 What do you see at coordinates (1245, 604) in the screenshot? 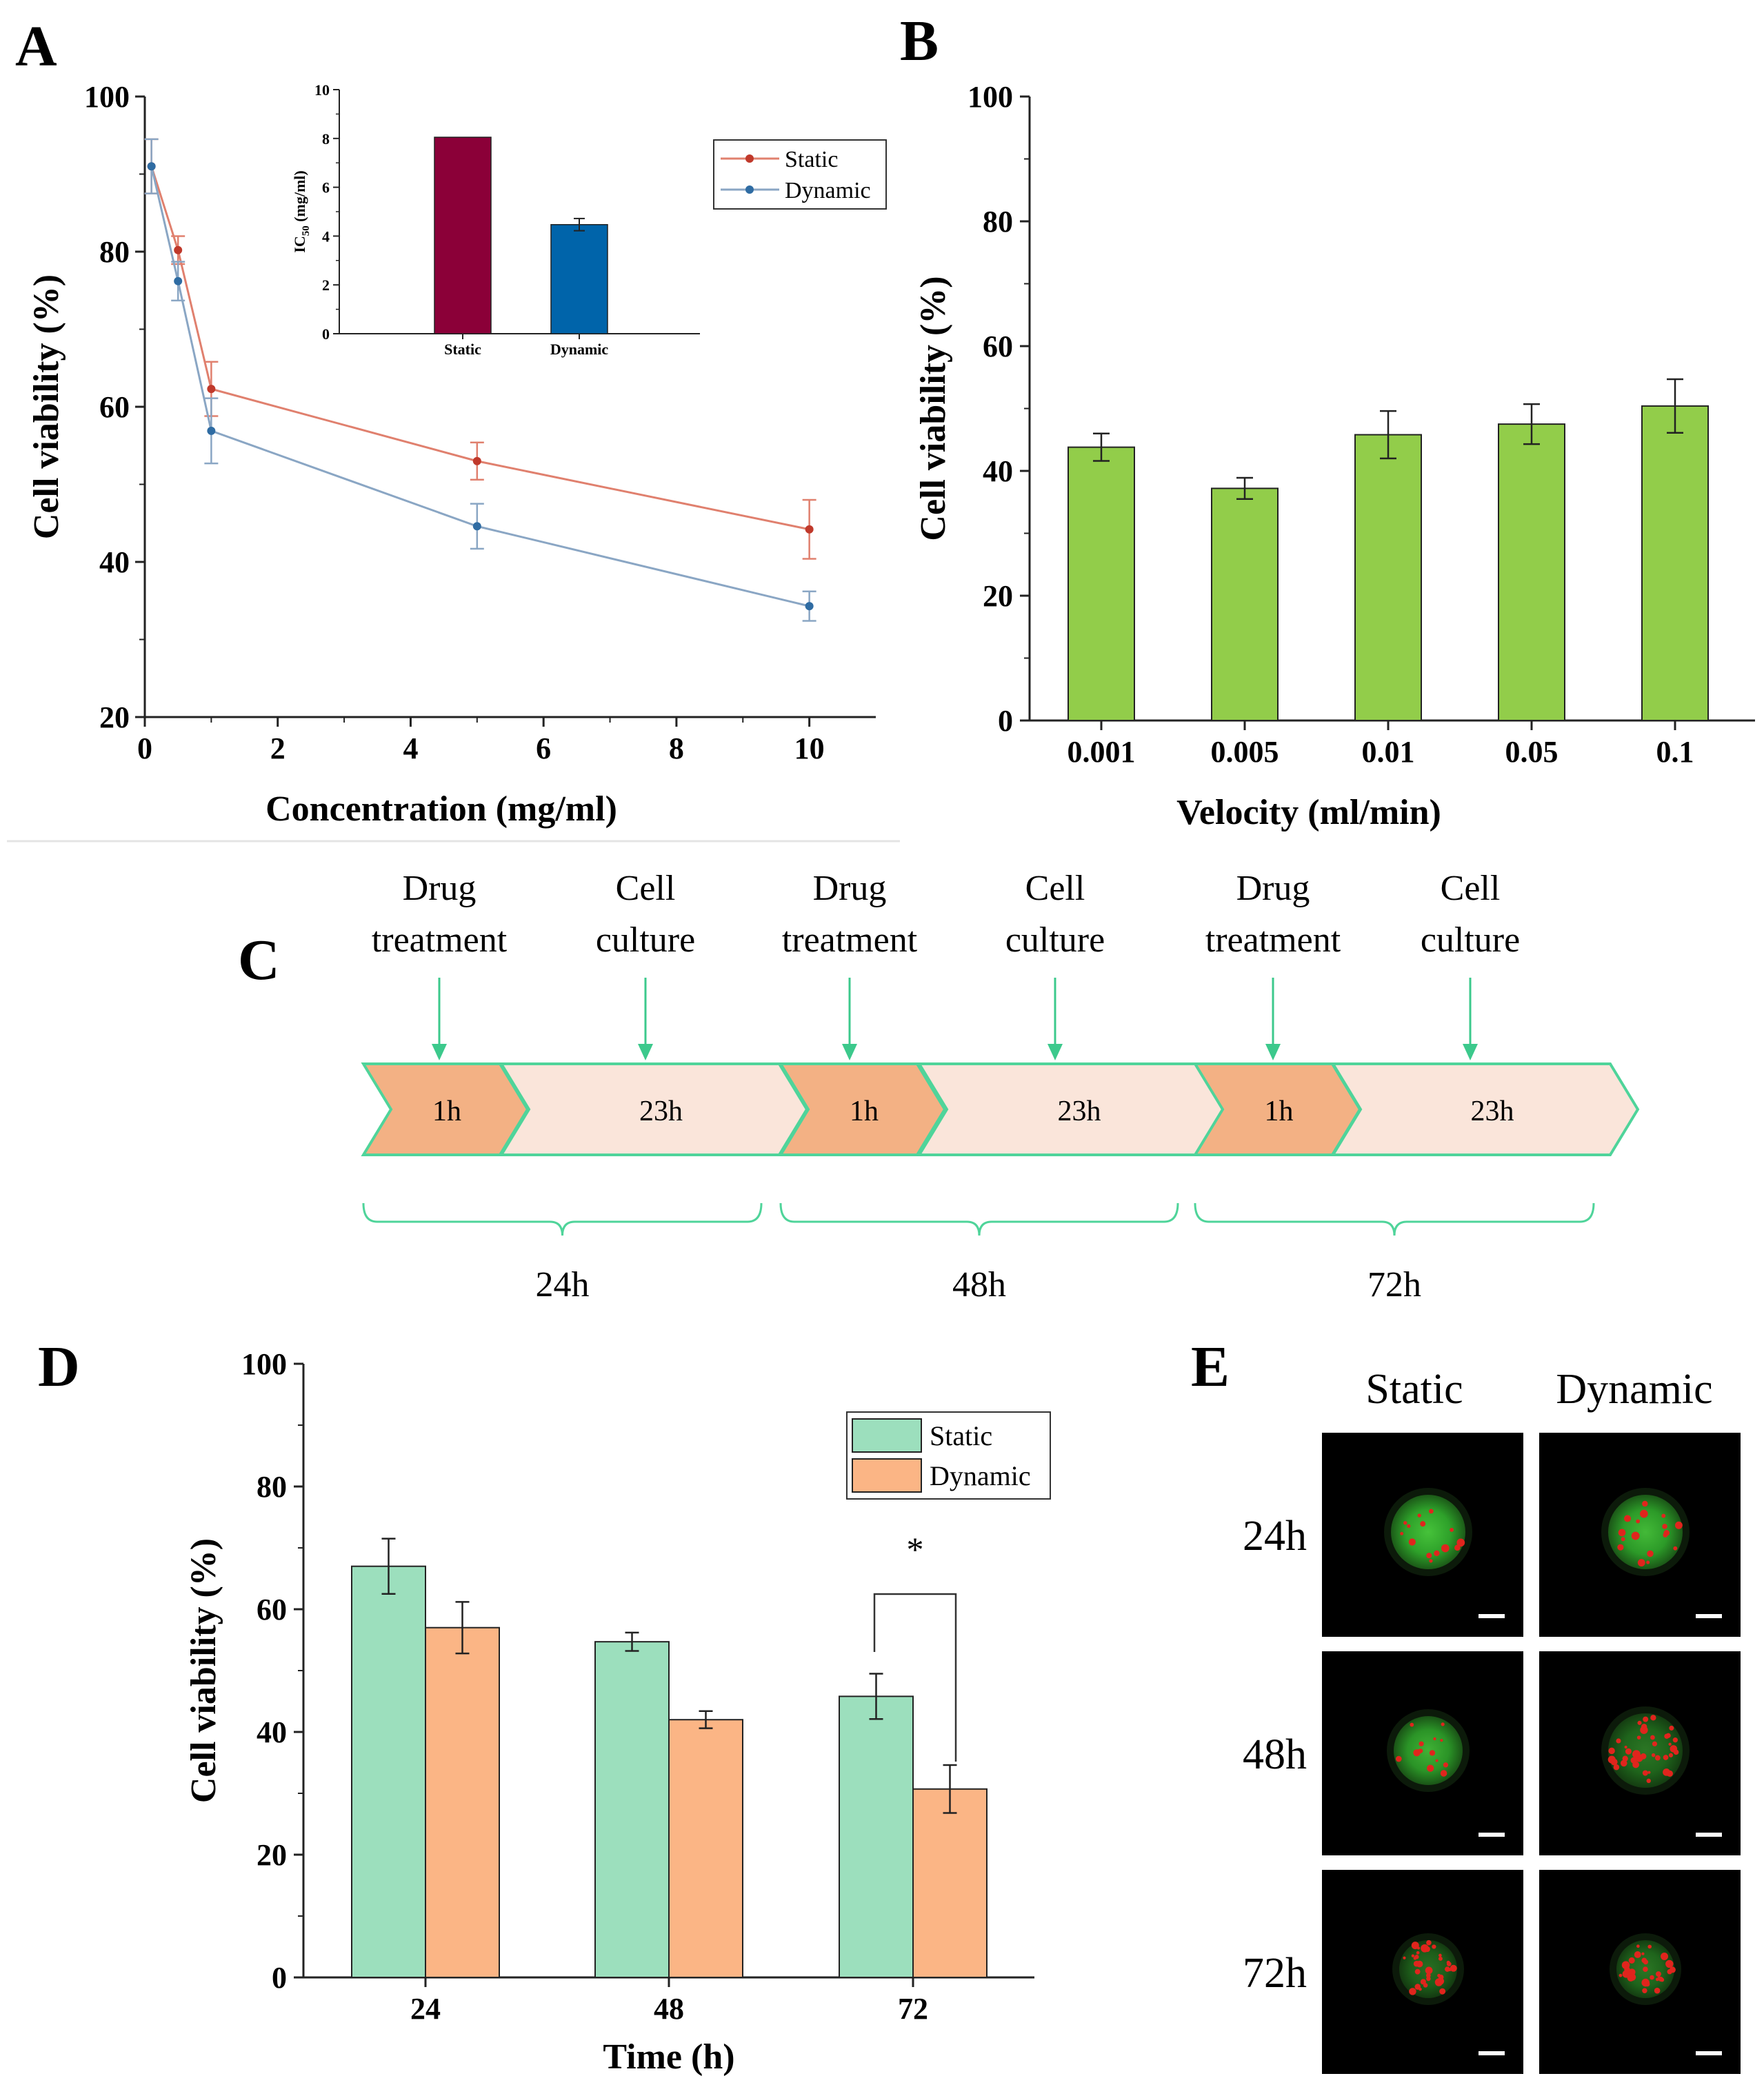
I see `bar-velocity-0.005` at bounding box center [1245, 604].